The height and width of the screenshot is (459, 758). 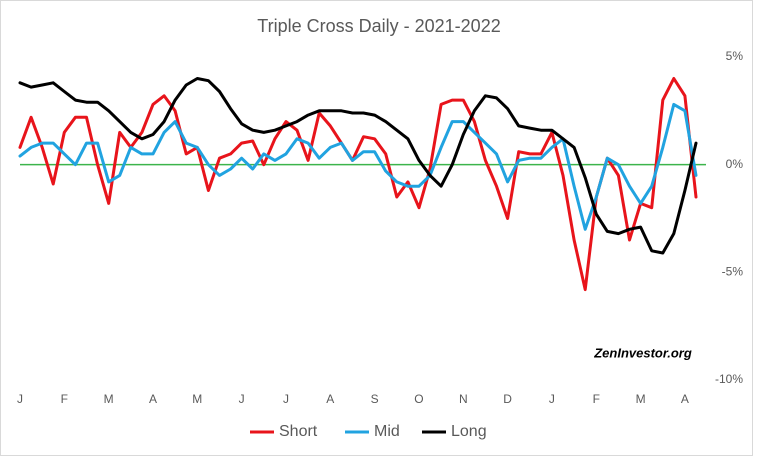 I want to click on legend-label: Mid, so click(x=387, y=431).